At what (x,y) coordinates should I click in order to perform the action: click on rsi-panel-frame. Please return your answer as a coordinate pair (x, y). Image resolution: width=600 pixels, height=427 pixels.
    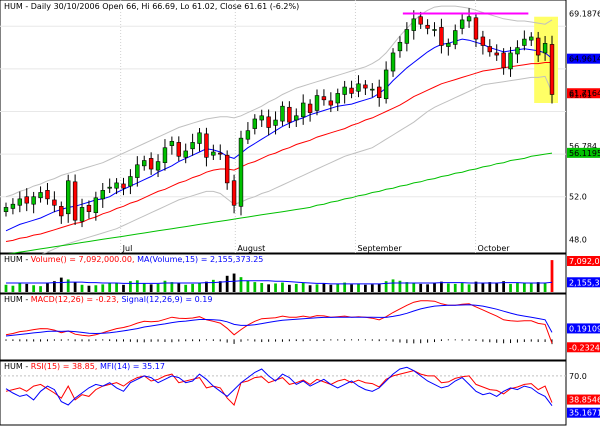
    Looking at the image, I should click on (283, 393).